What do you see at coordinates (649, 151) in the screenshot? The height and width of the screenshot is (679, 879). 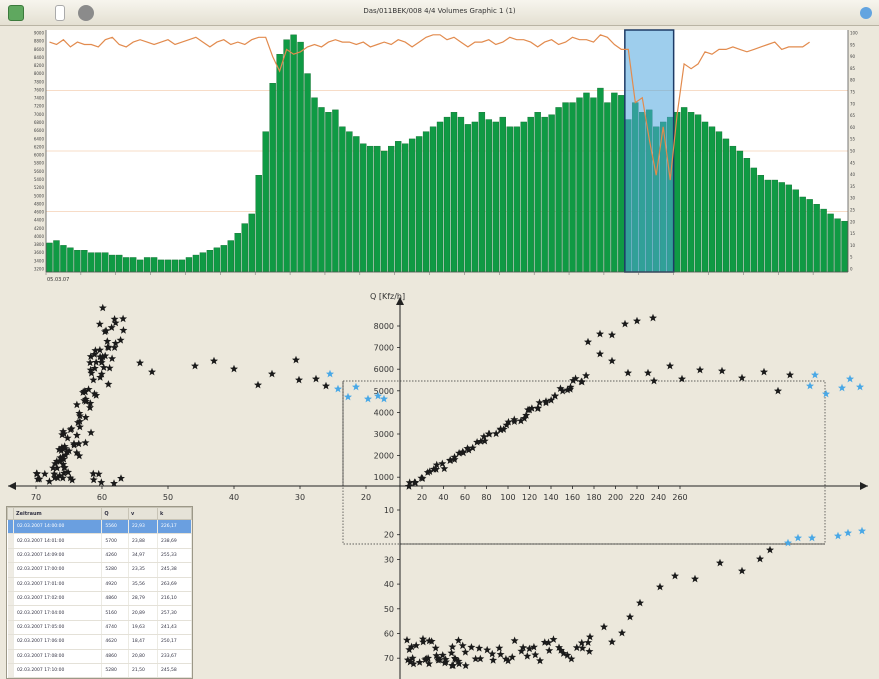 I see `selection-range` at bounding box center [649, 151].